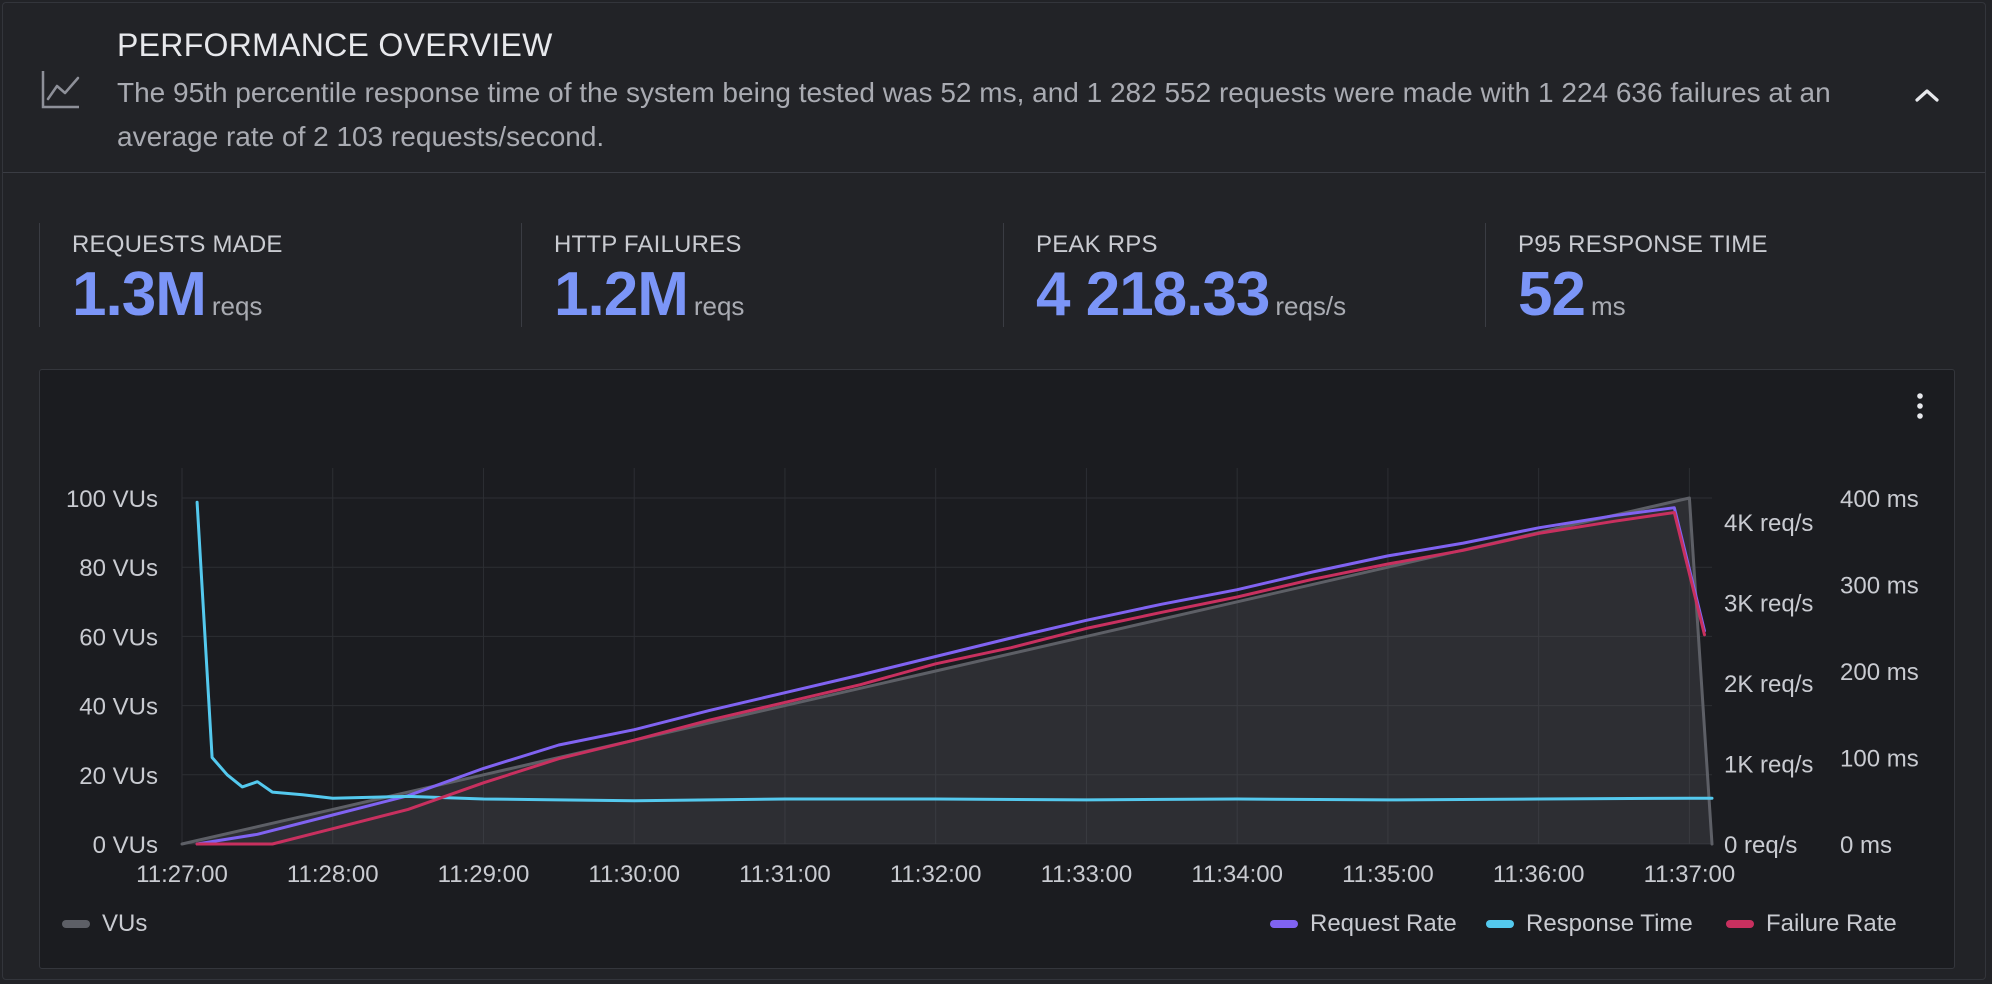  I want to click on x-tick-label: 11:27:00, so click(182, 874).